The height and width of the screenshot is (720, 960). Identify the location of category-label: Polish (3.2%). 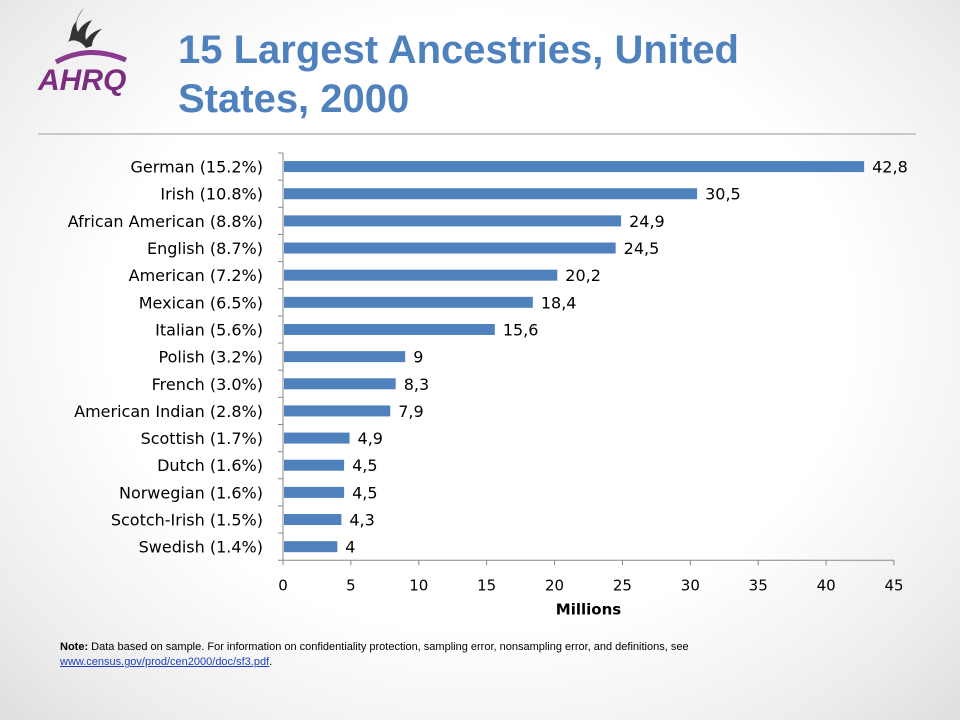
(211, 357).